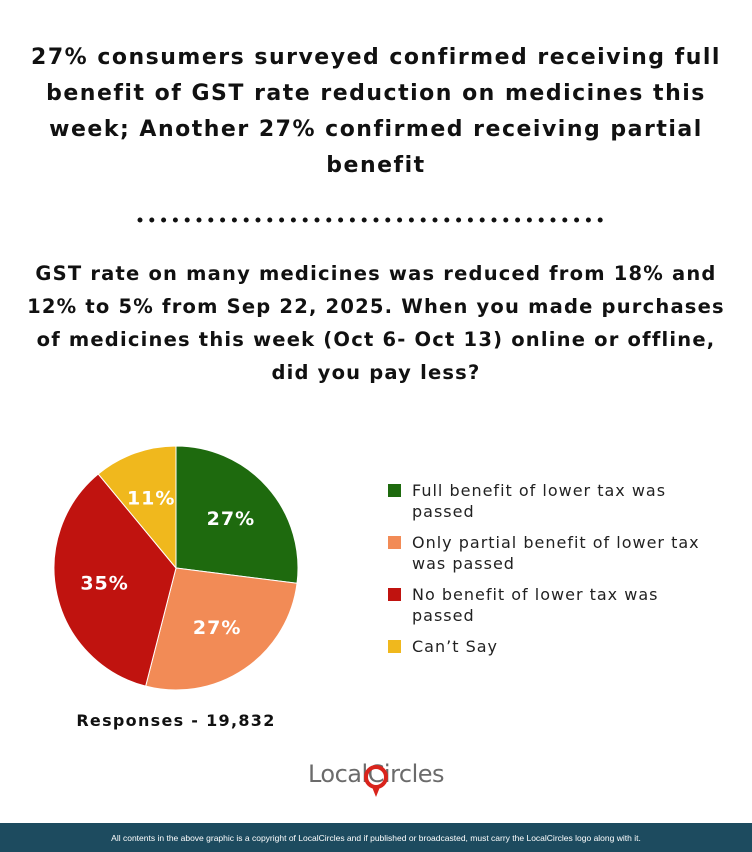 The image size is (752, 852). What do you see at coordinates (376, 781) in the screenshot?
I see `logo-pin` at bounding box center [376, 781].